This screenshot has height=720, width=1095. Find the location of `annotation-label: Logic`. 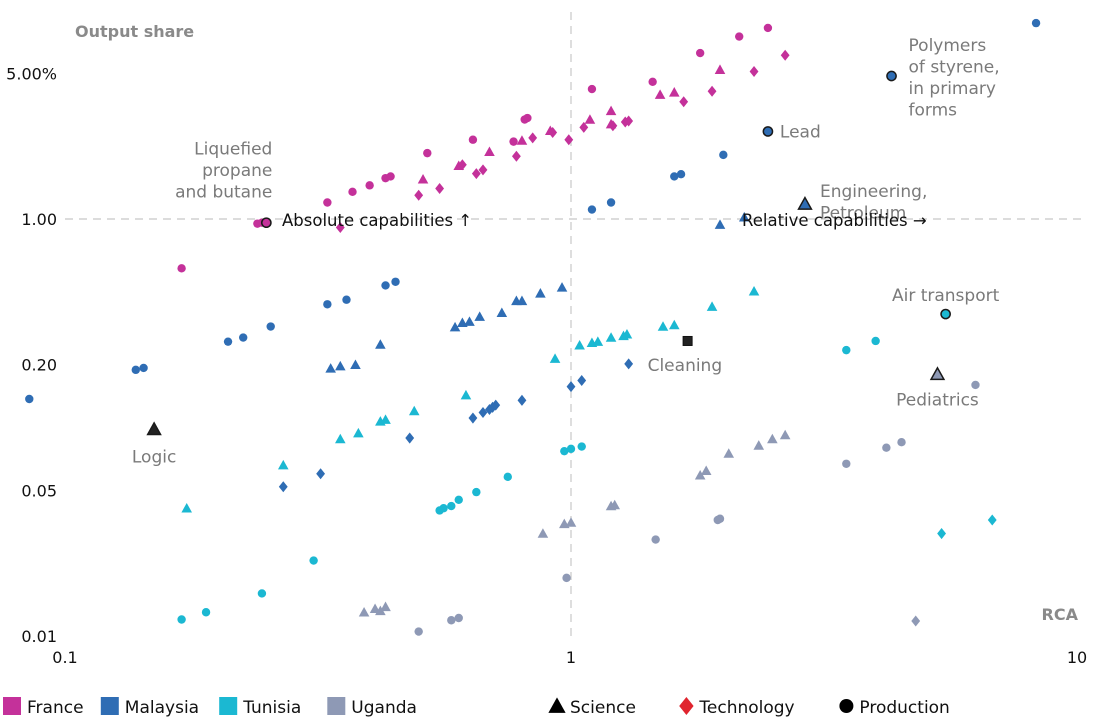

annotation-label: Logic is located at coordinates (154, 457).